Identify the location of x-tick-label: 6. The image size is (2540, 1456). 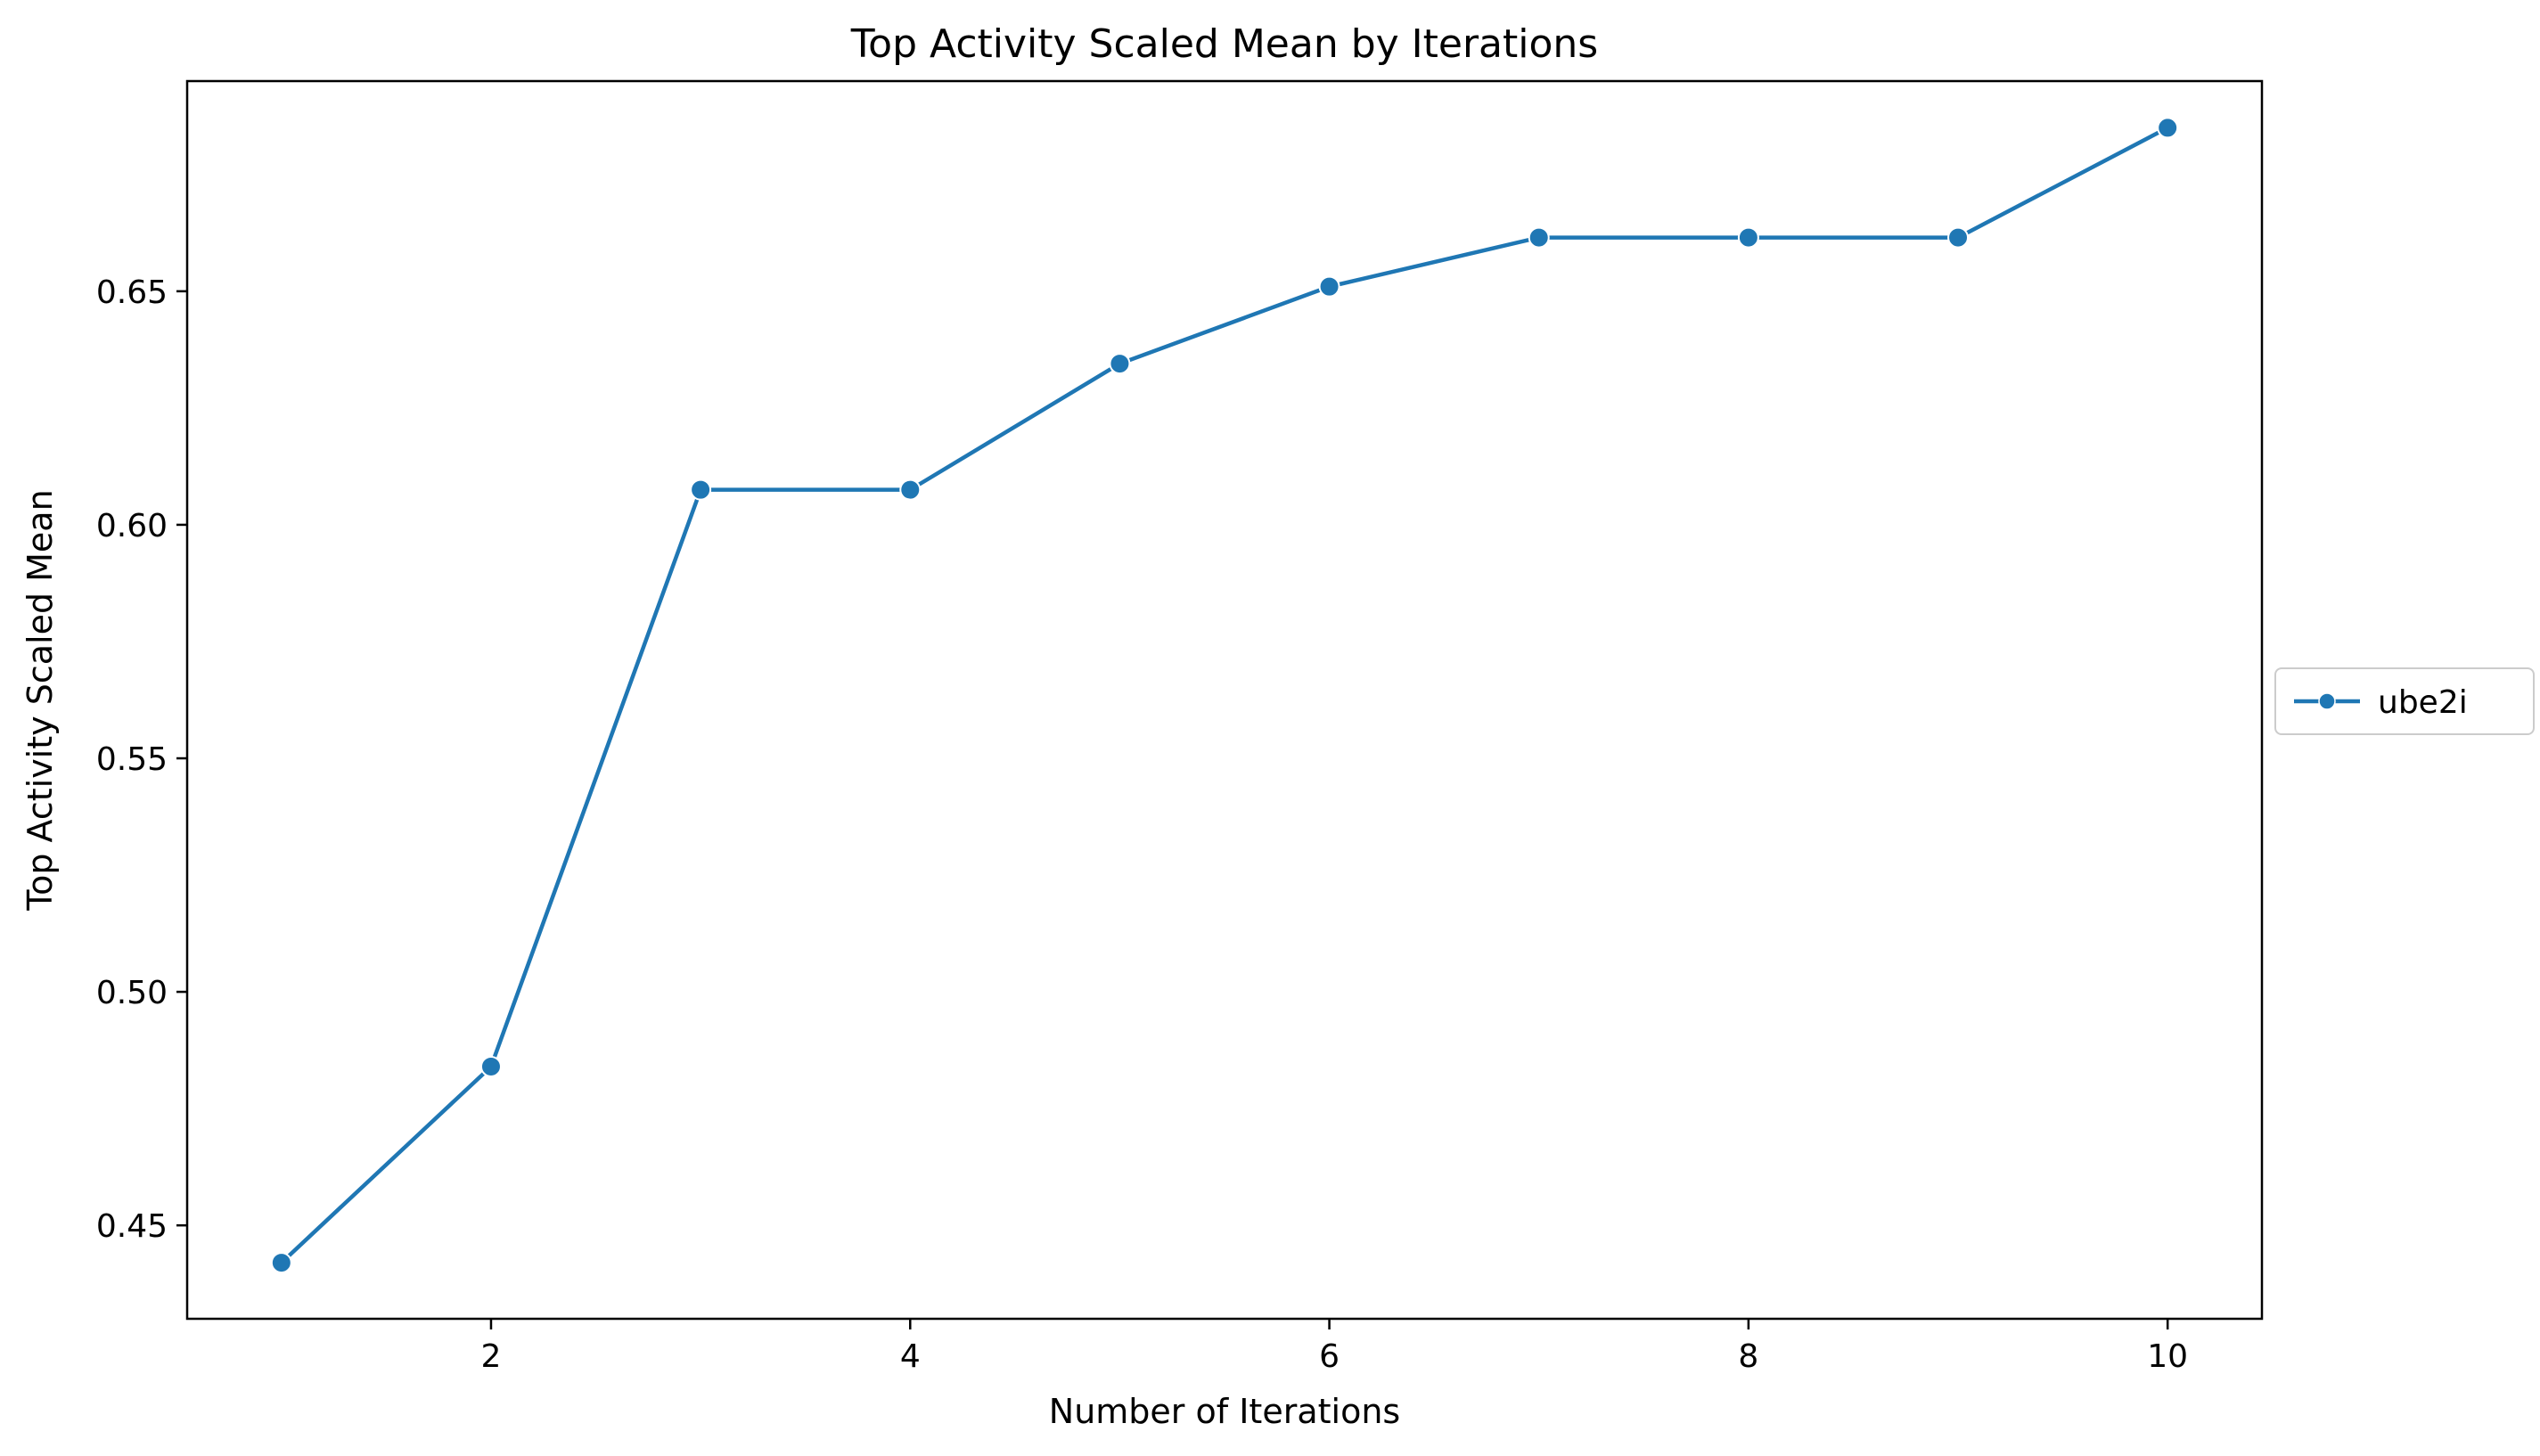
(1329, 1357).